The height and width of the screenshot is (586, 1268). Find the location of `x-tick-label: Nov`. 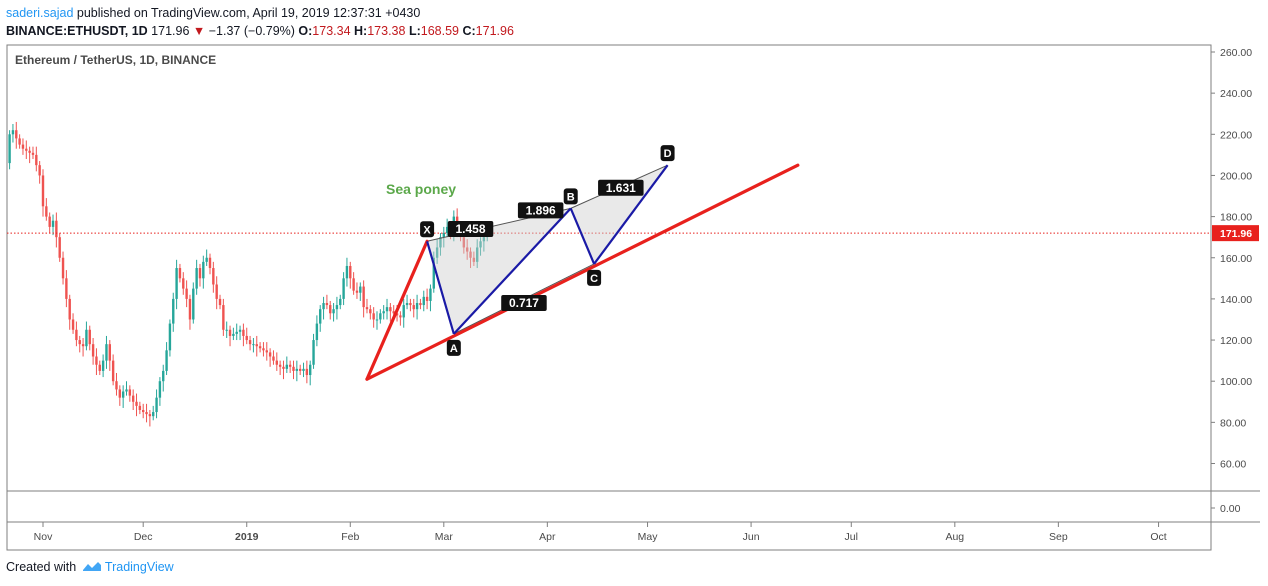

x-tick-label: Nov is located at coordinates (43, 537).